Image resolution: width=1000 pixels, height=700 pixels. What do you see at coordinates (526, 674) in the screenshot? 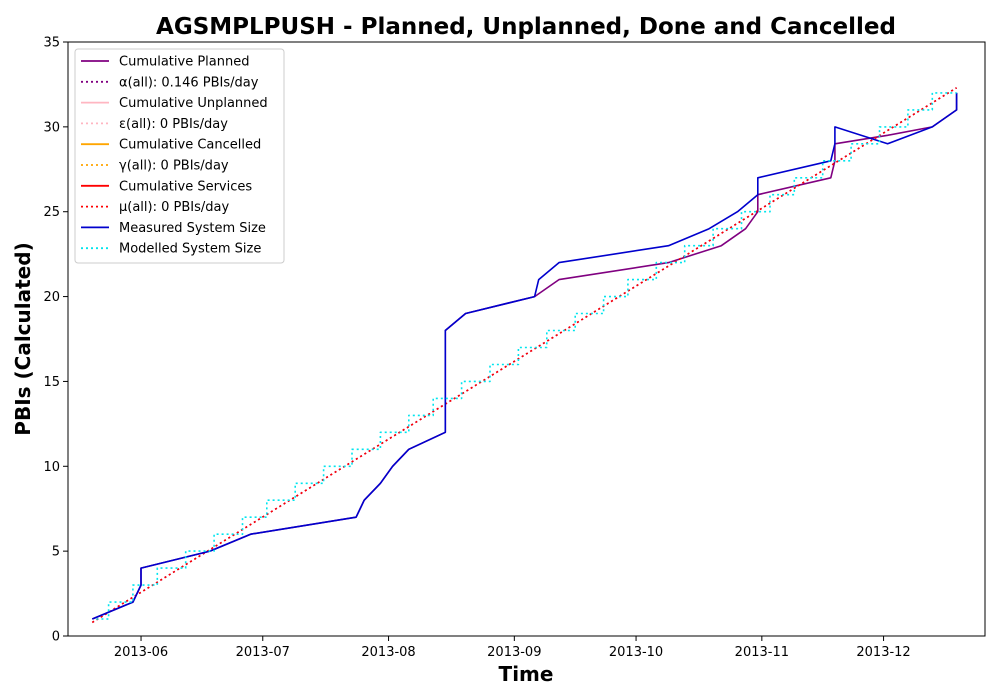
I see `x-axis-title: Time` at bounding box center [526, 674].